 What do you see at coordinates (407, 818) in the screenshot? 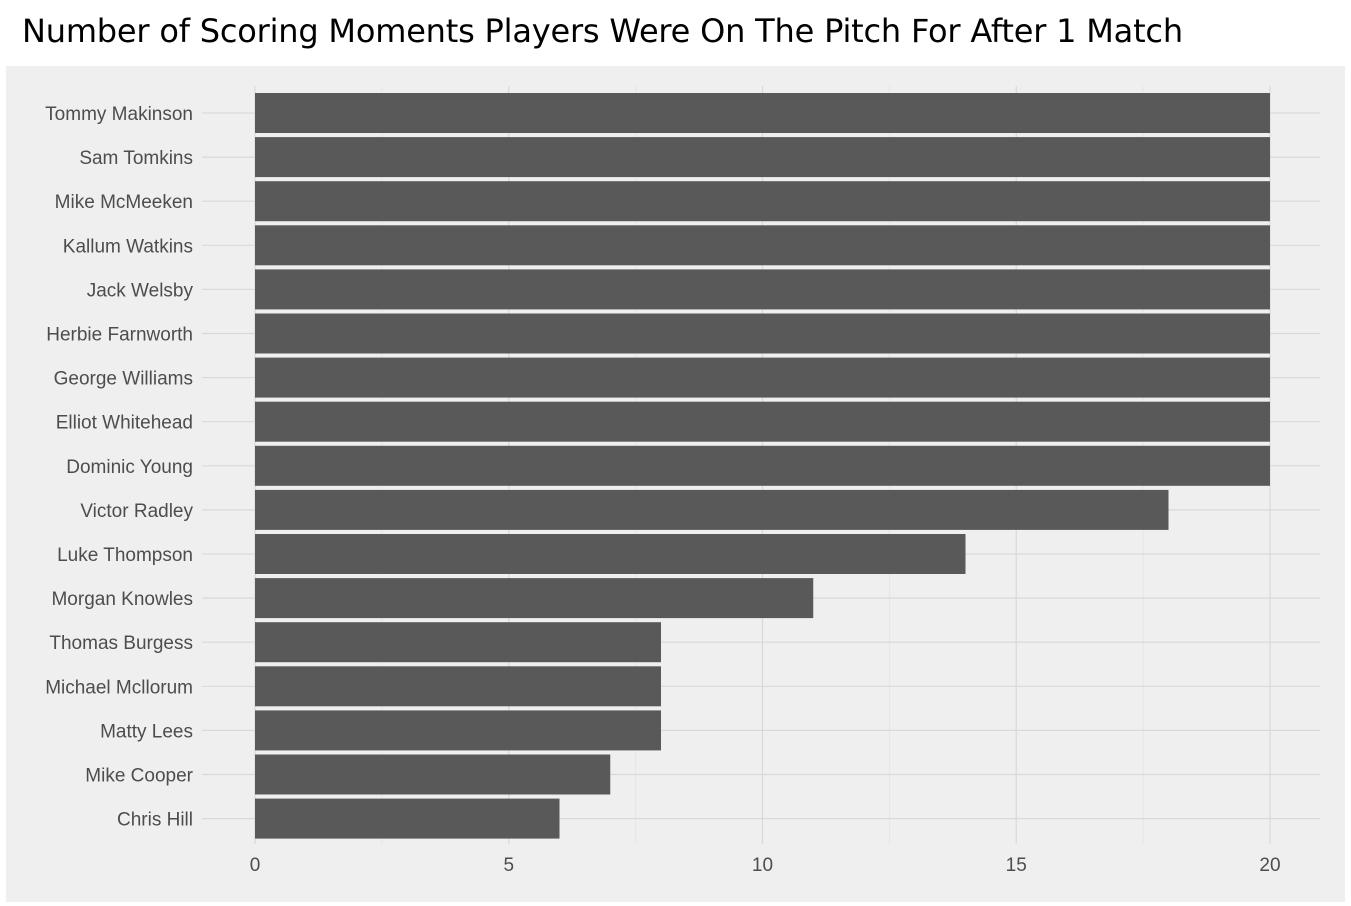
I see `bar-chris-hill` at bounding box center [407, 818].